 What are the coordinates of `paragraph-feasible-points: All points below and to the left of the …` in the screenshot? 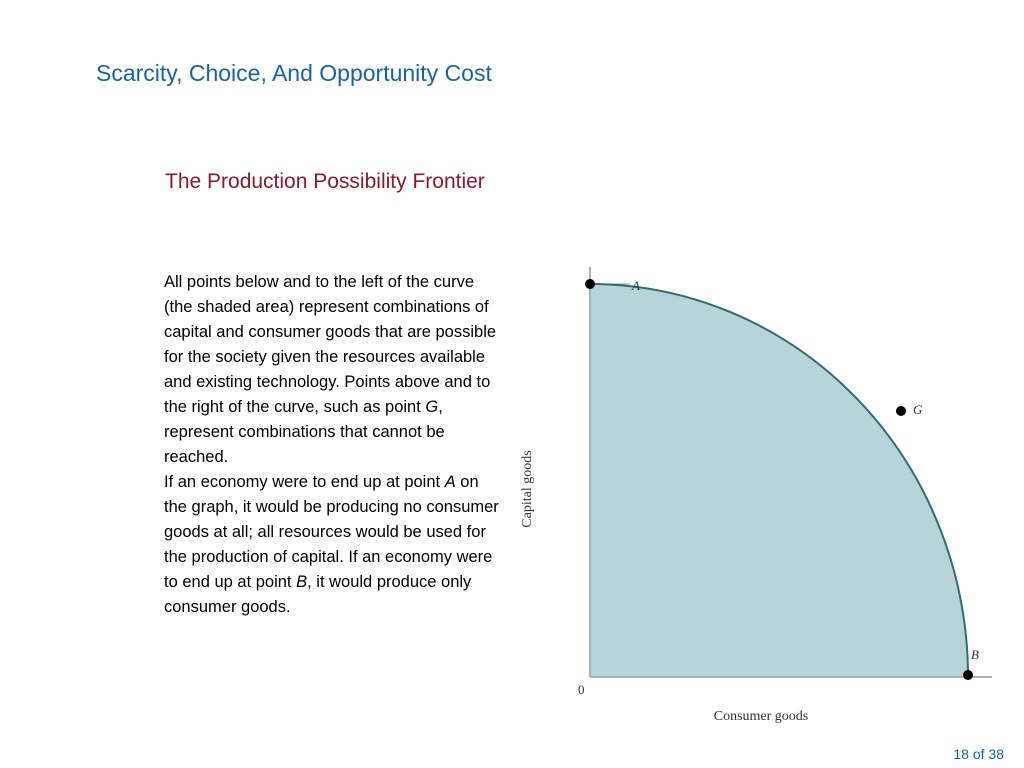 It's located at (334, 370).